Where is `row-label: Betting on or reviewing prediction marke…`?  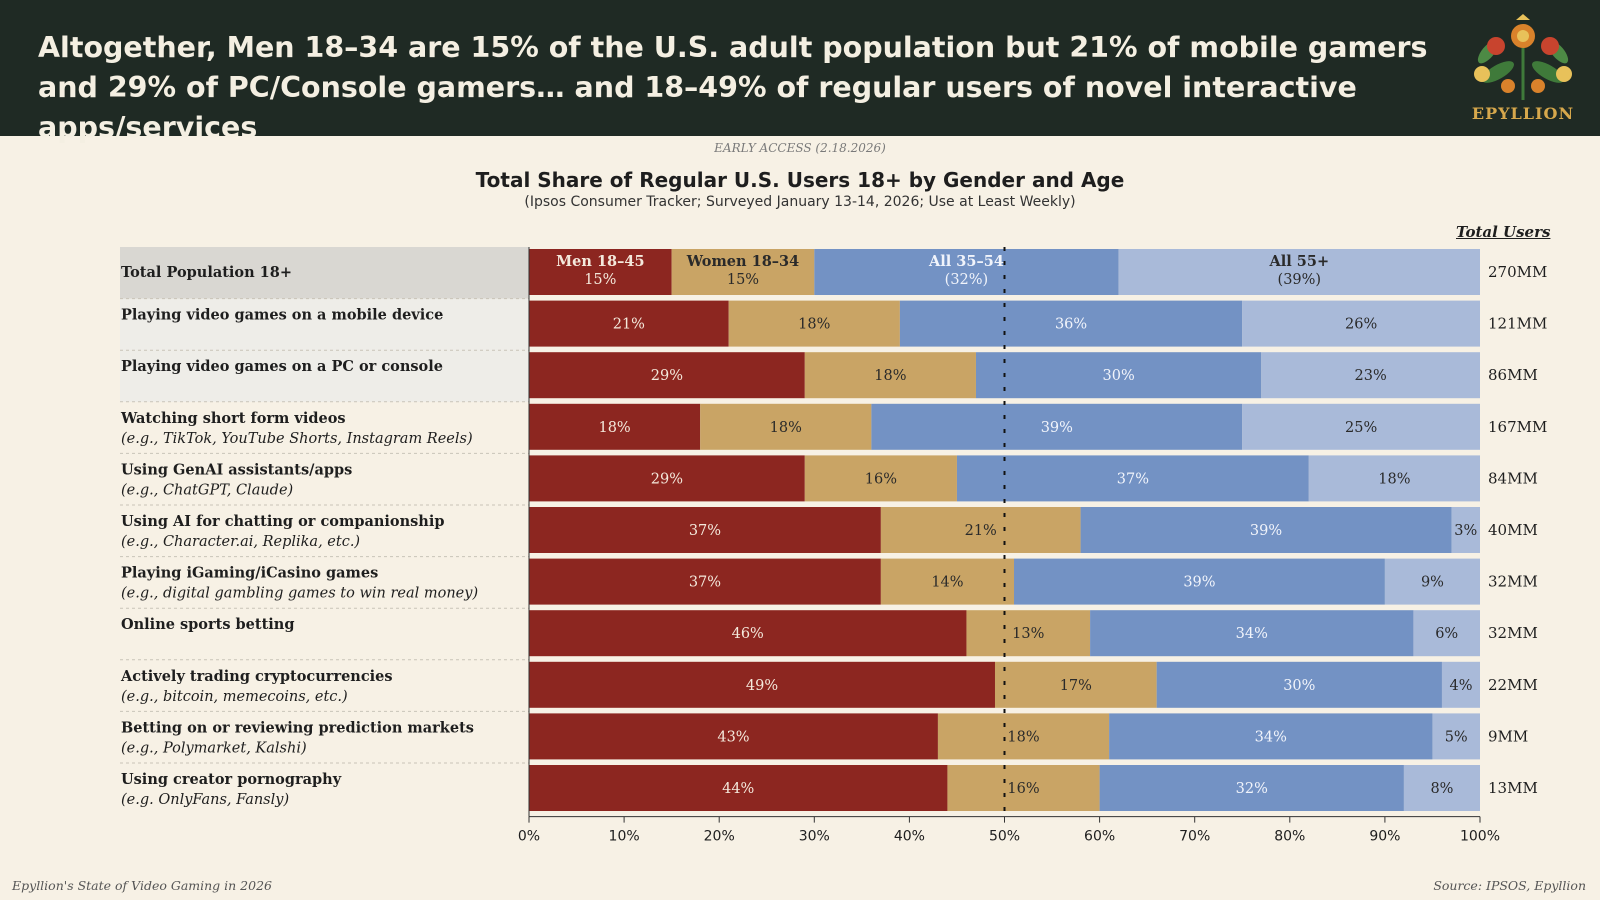
row-label: Betting on or reviewing prediction marke… is located at coordinates (297, 727).